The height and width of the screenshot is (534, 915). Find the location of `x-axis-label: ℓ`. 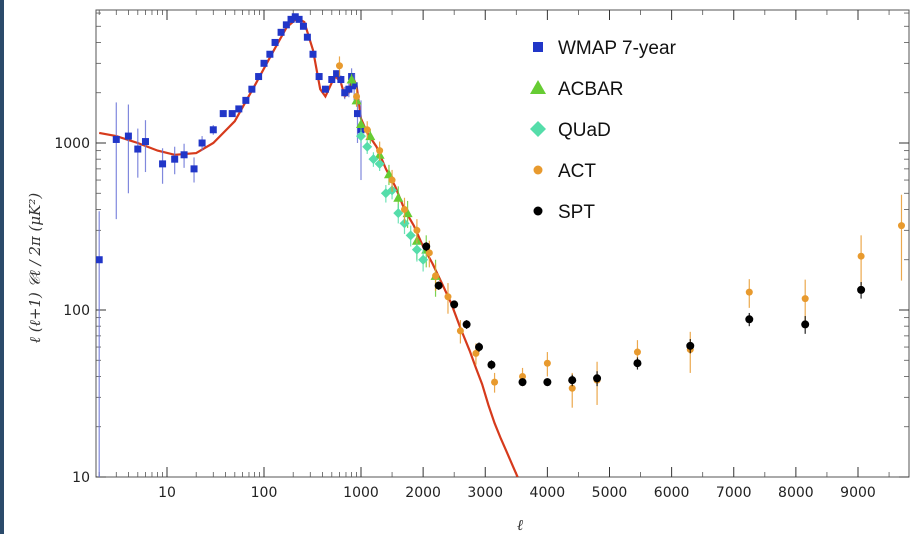

x-axis-label: ℓ is located at coordinates (520, 525).